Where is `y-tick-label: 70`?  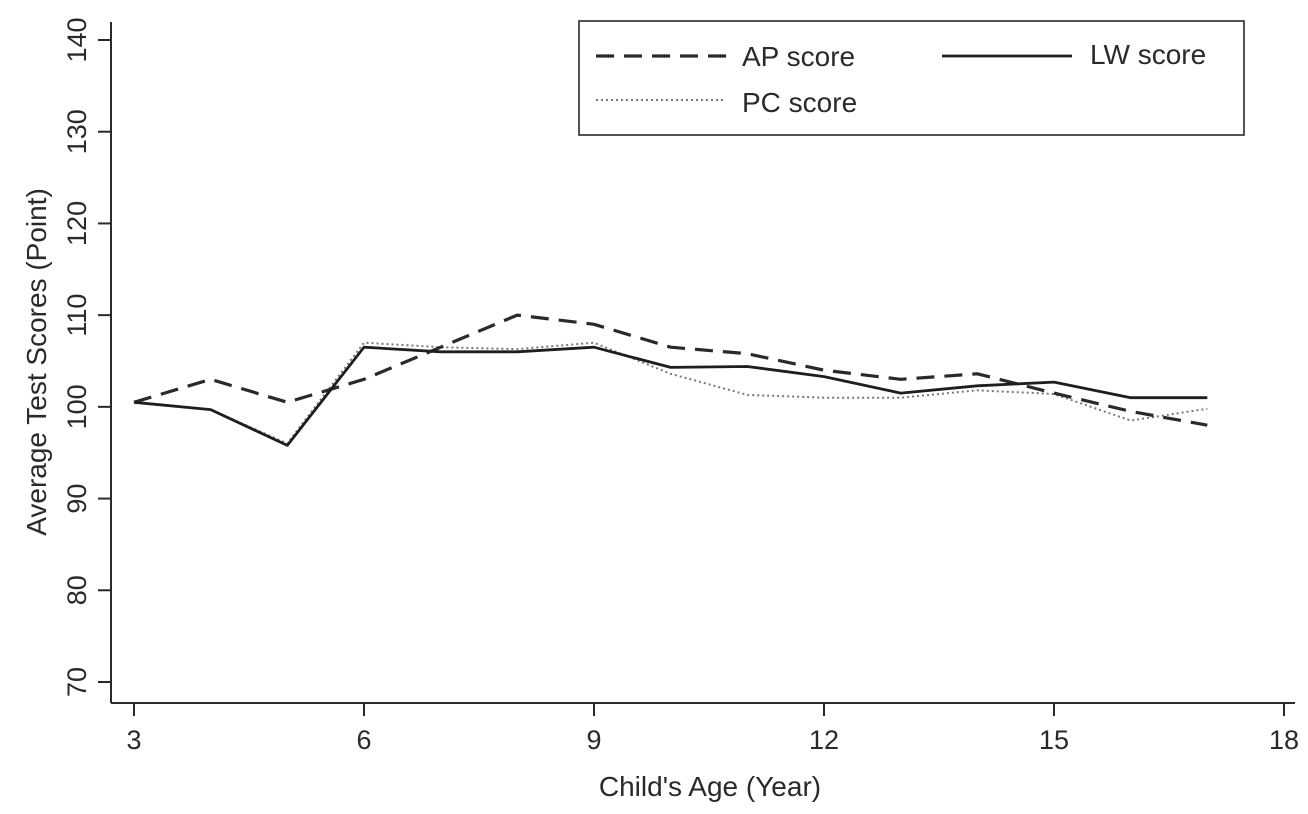 y-tick-label: 70 is located at coordinates (77, 682).